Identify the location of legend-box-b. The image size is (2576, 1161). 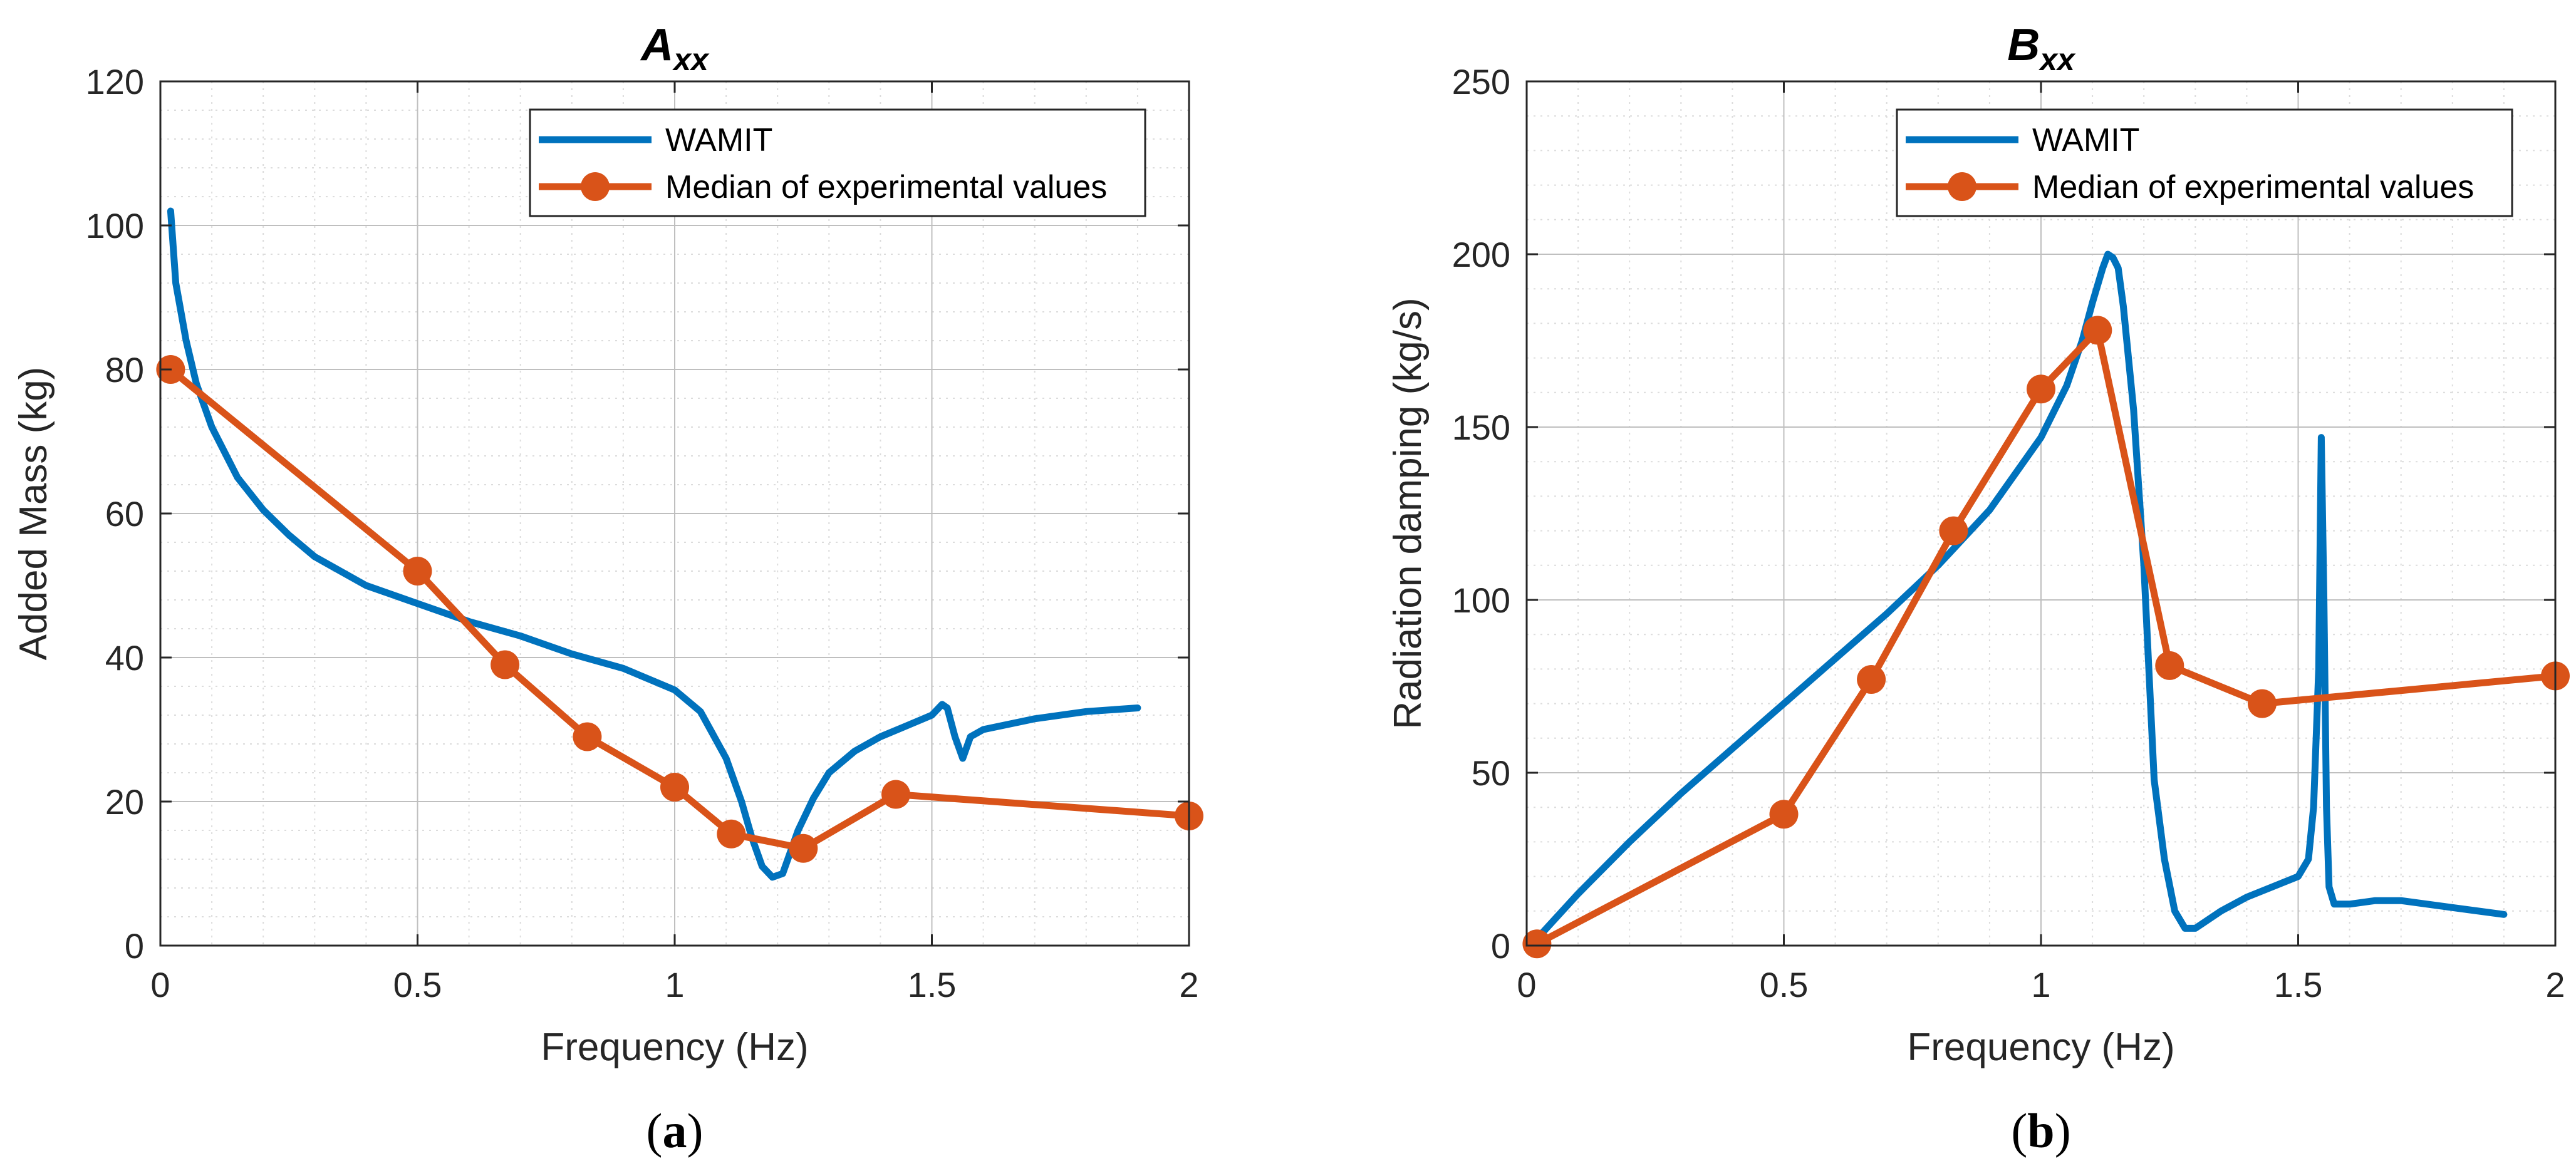
(2204, 163).